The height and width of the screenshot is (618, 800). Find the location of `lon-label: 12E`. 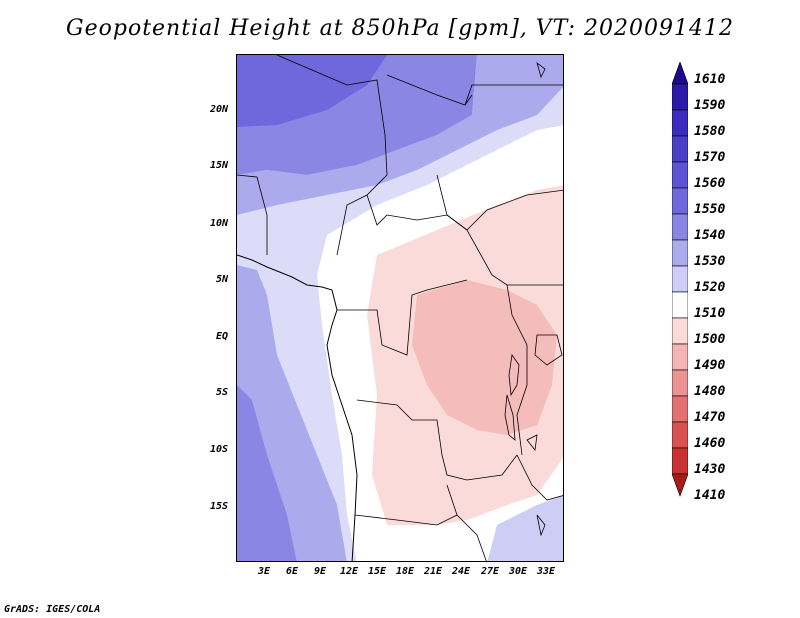

lon-label: 12E is located at coordinates (349, 571).